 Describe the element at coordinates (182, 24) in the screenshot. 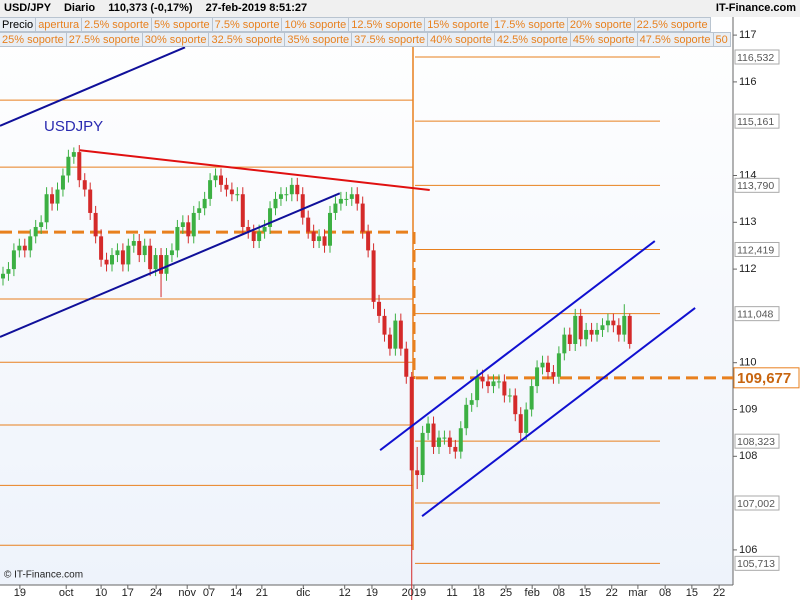

I see `legend-item: 5% soporte` at that location.